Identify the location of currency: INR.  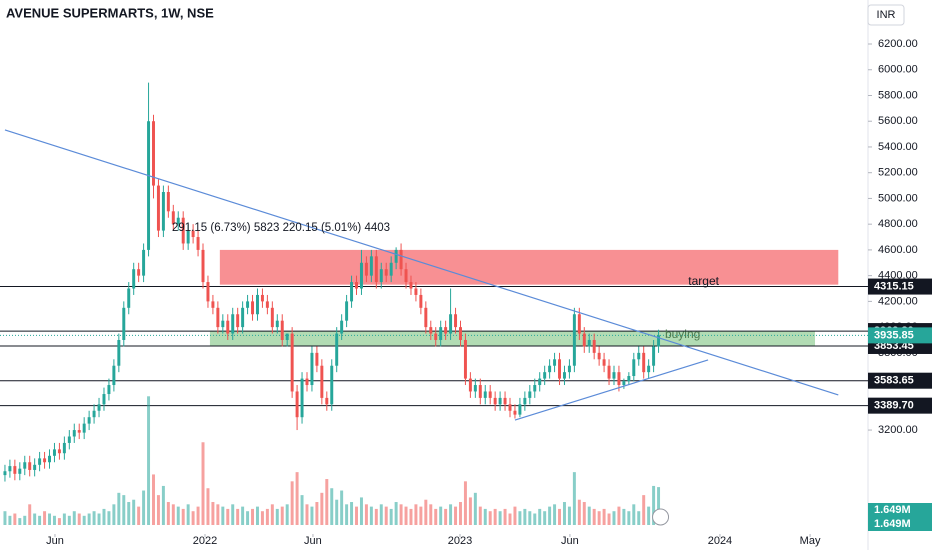
(886, 15).